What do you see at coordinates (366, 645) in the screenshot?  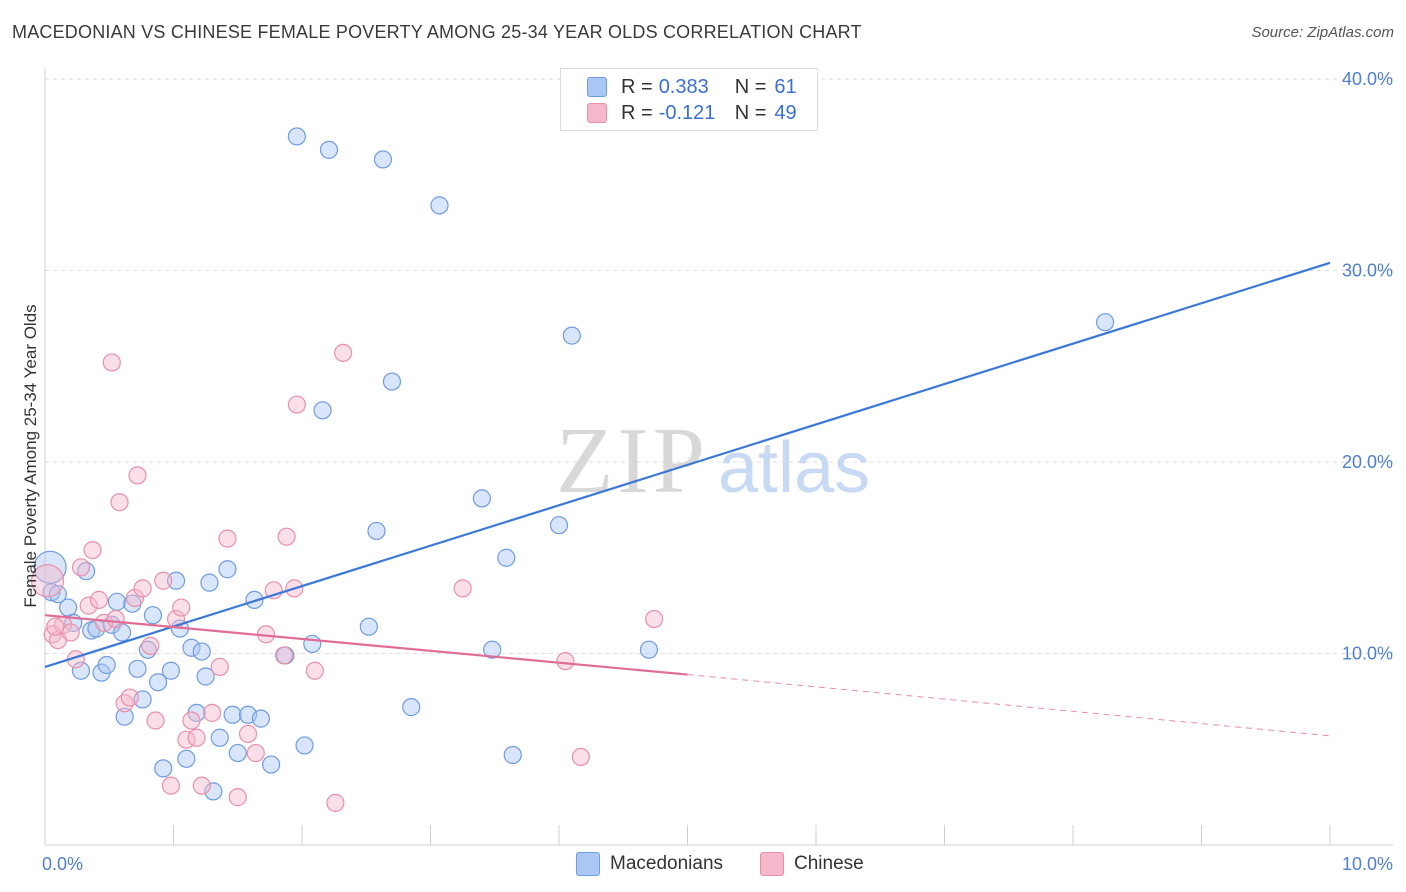 I see `chinese-trend-line` at bounding box center [366, 645].